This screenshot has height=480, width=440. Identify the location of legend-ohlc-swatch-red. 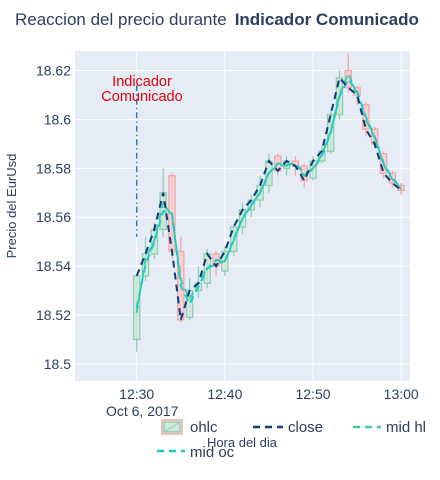
(172, 427).